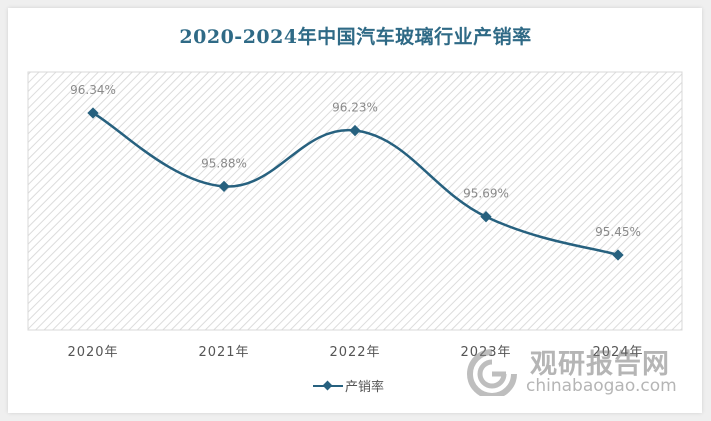 The width and height of the screenshot is (711, 421). Describe the element at coordinates (355, 37) in the screenshot. I see `chart-title: 2020-2024年中国汽车玻璃行业产销率` at that location.